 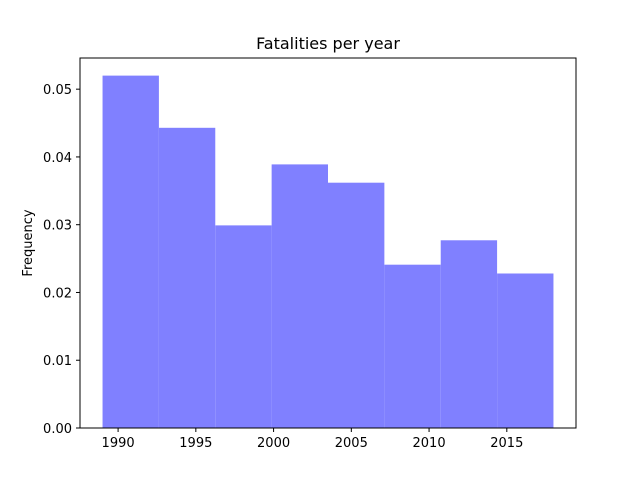 What do you see at coordinates (57, 361) in the screenshot?
I see `y-tick-label: 0.01` at bounding box center [57, 361].